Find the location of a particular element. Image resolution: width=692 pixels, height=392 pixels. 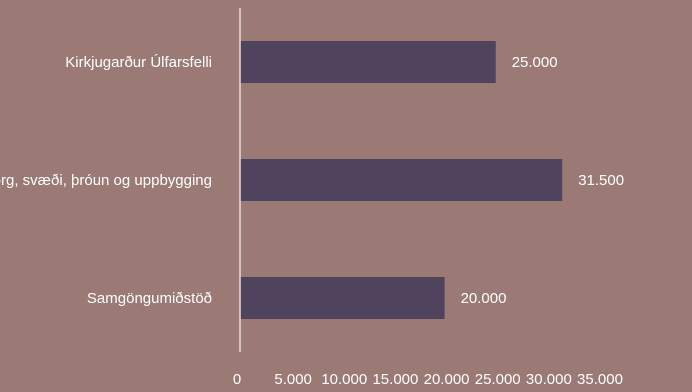

category-label: Samgöngumiðstöð is located at coordinates (149, 298).